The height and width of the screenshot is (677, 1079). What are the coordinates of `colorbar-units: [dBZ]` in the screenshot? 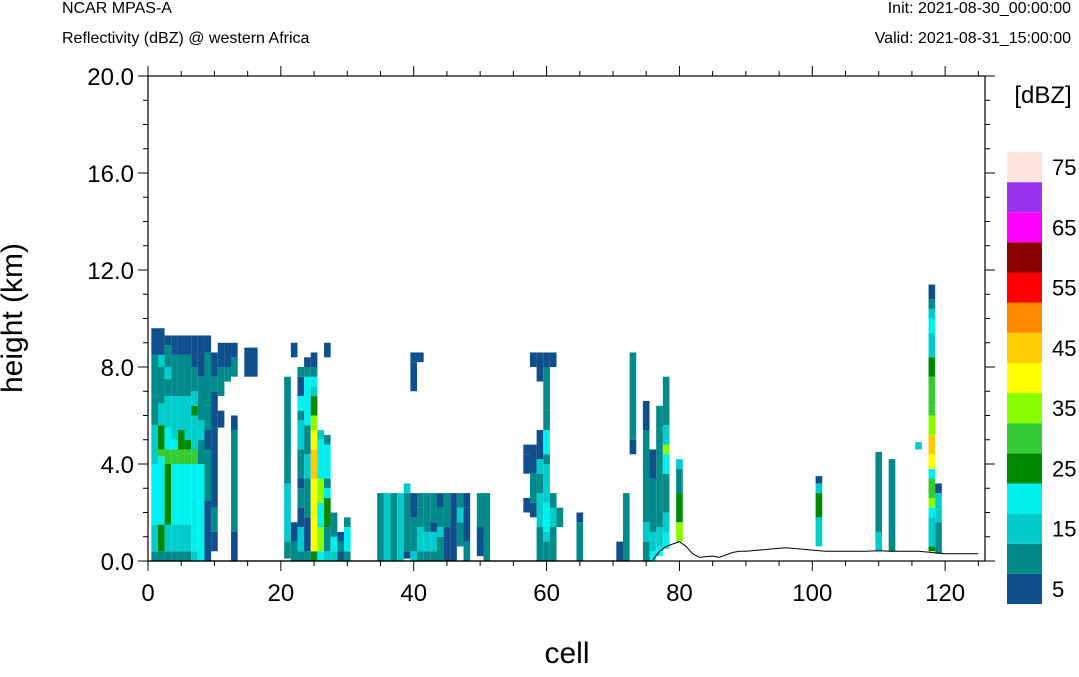 It's located at (1042, 95).